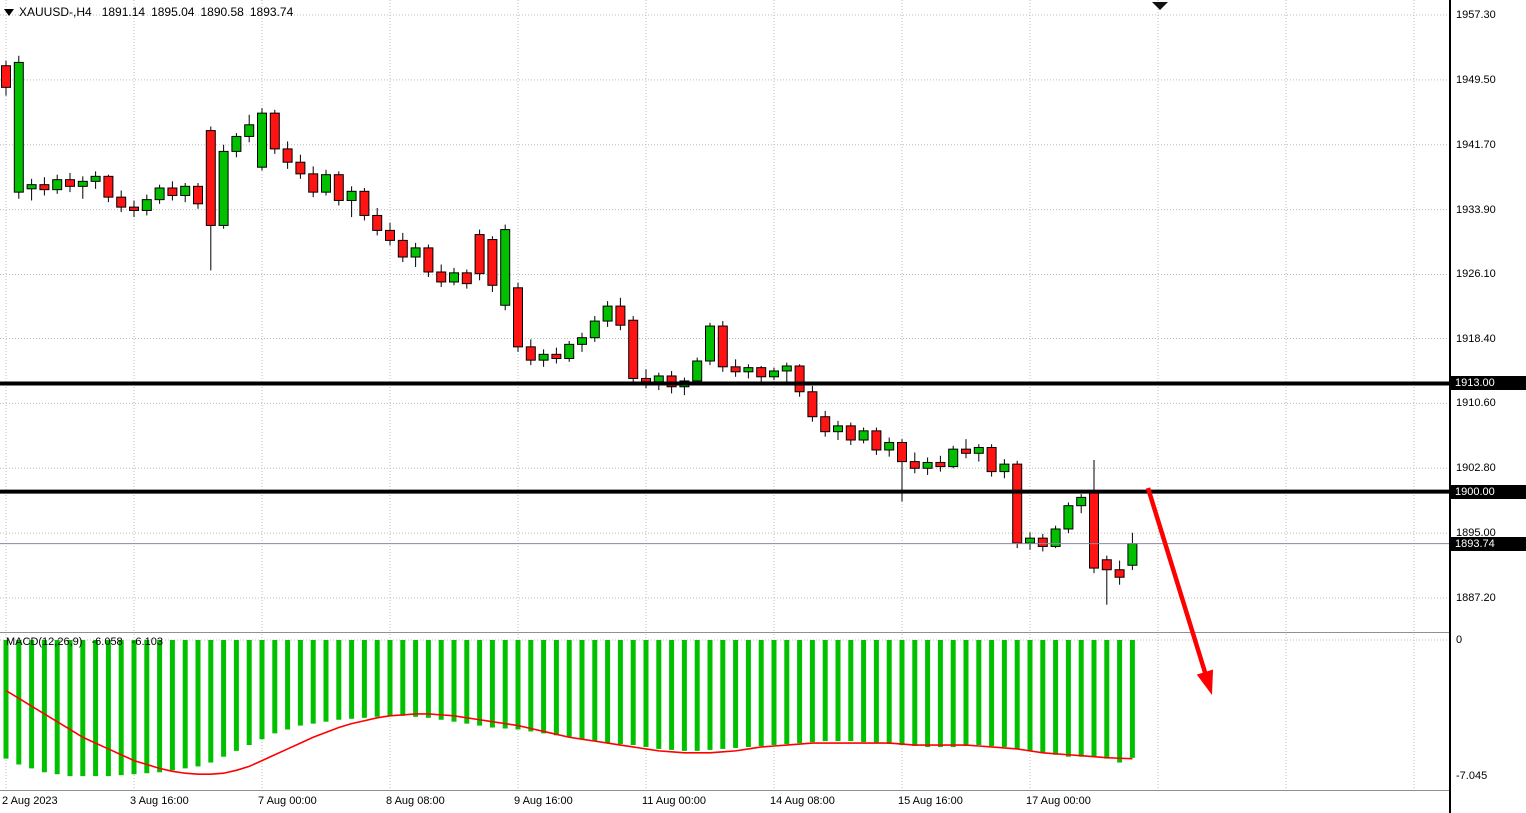 The image size is (1526, 813). I want to click on time-axis-divider, so click(763, 790).